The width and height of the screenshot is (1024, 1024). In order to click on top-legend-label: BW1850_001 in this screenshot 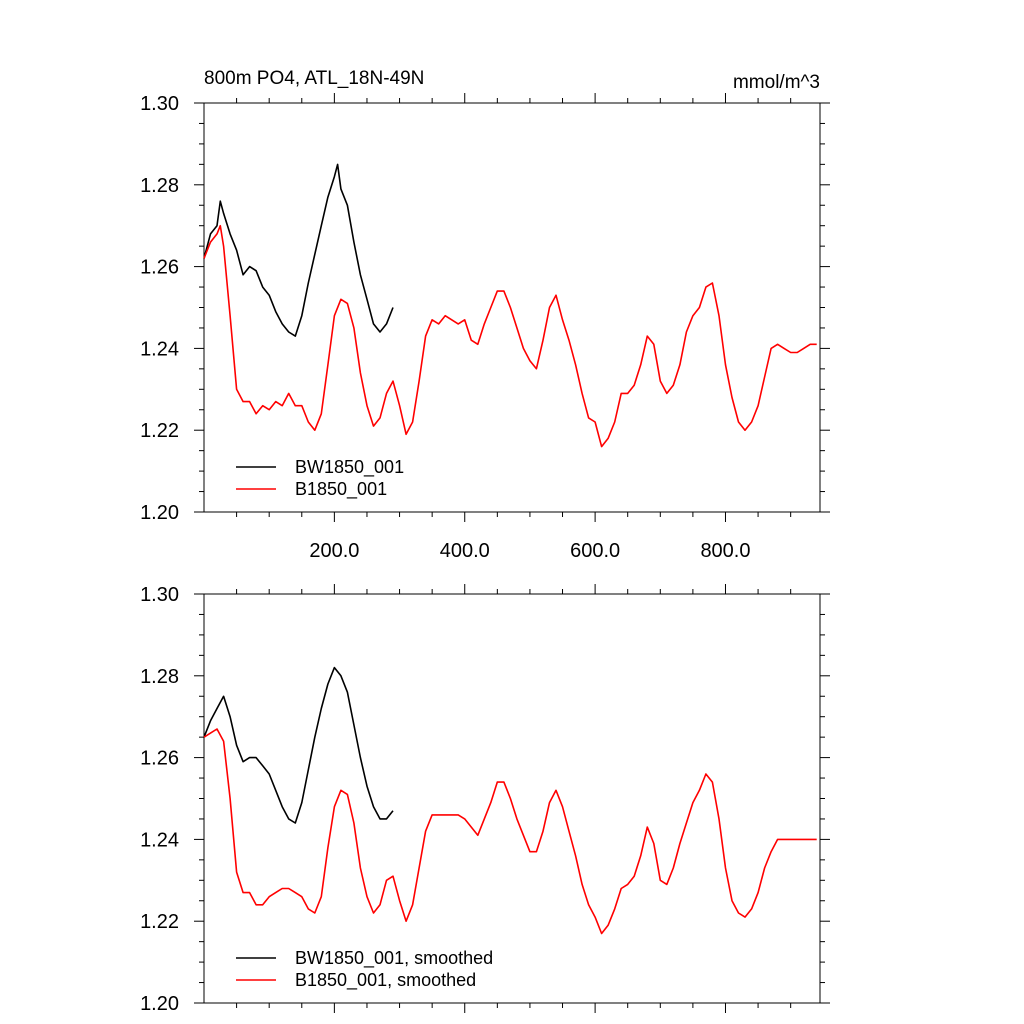, I will do `click(349, 467)`.